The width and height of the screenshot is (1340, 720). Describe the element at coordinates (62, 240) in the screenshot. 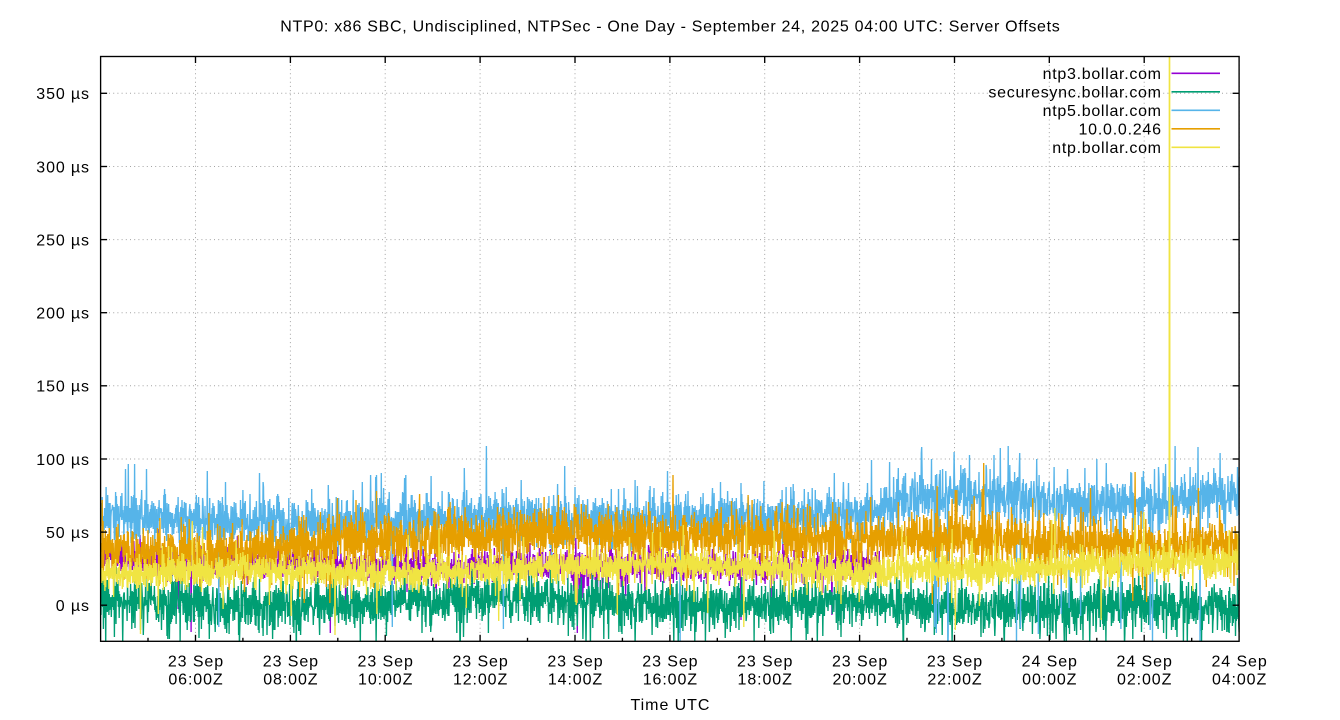

I see `svg-text: 250 µs` at that location.